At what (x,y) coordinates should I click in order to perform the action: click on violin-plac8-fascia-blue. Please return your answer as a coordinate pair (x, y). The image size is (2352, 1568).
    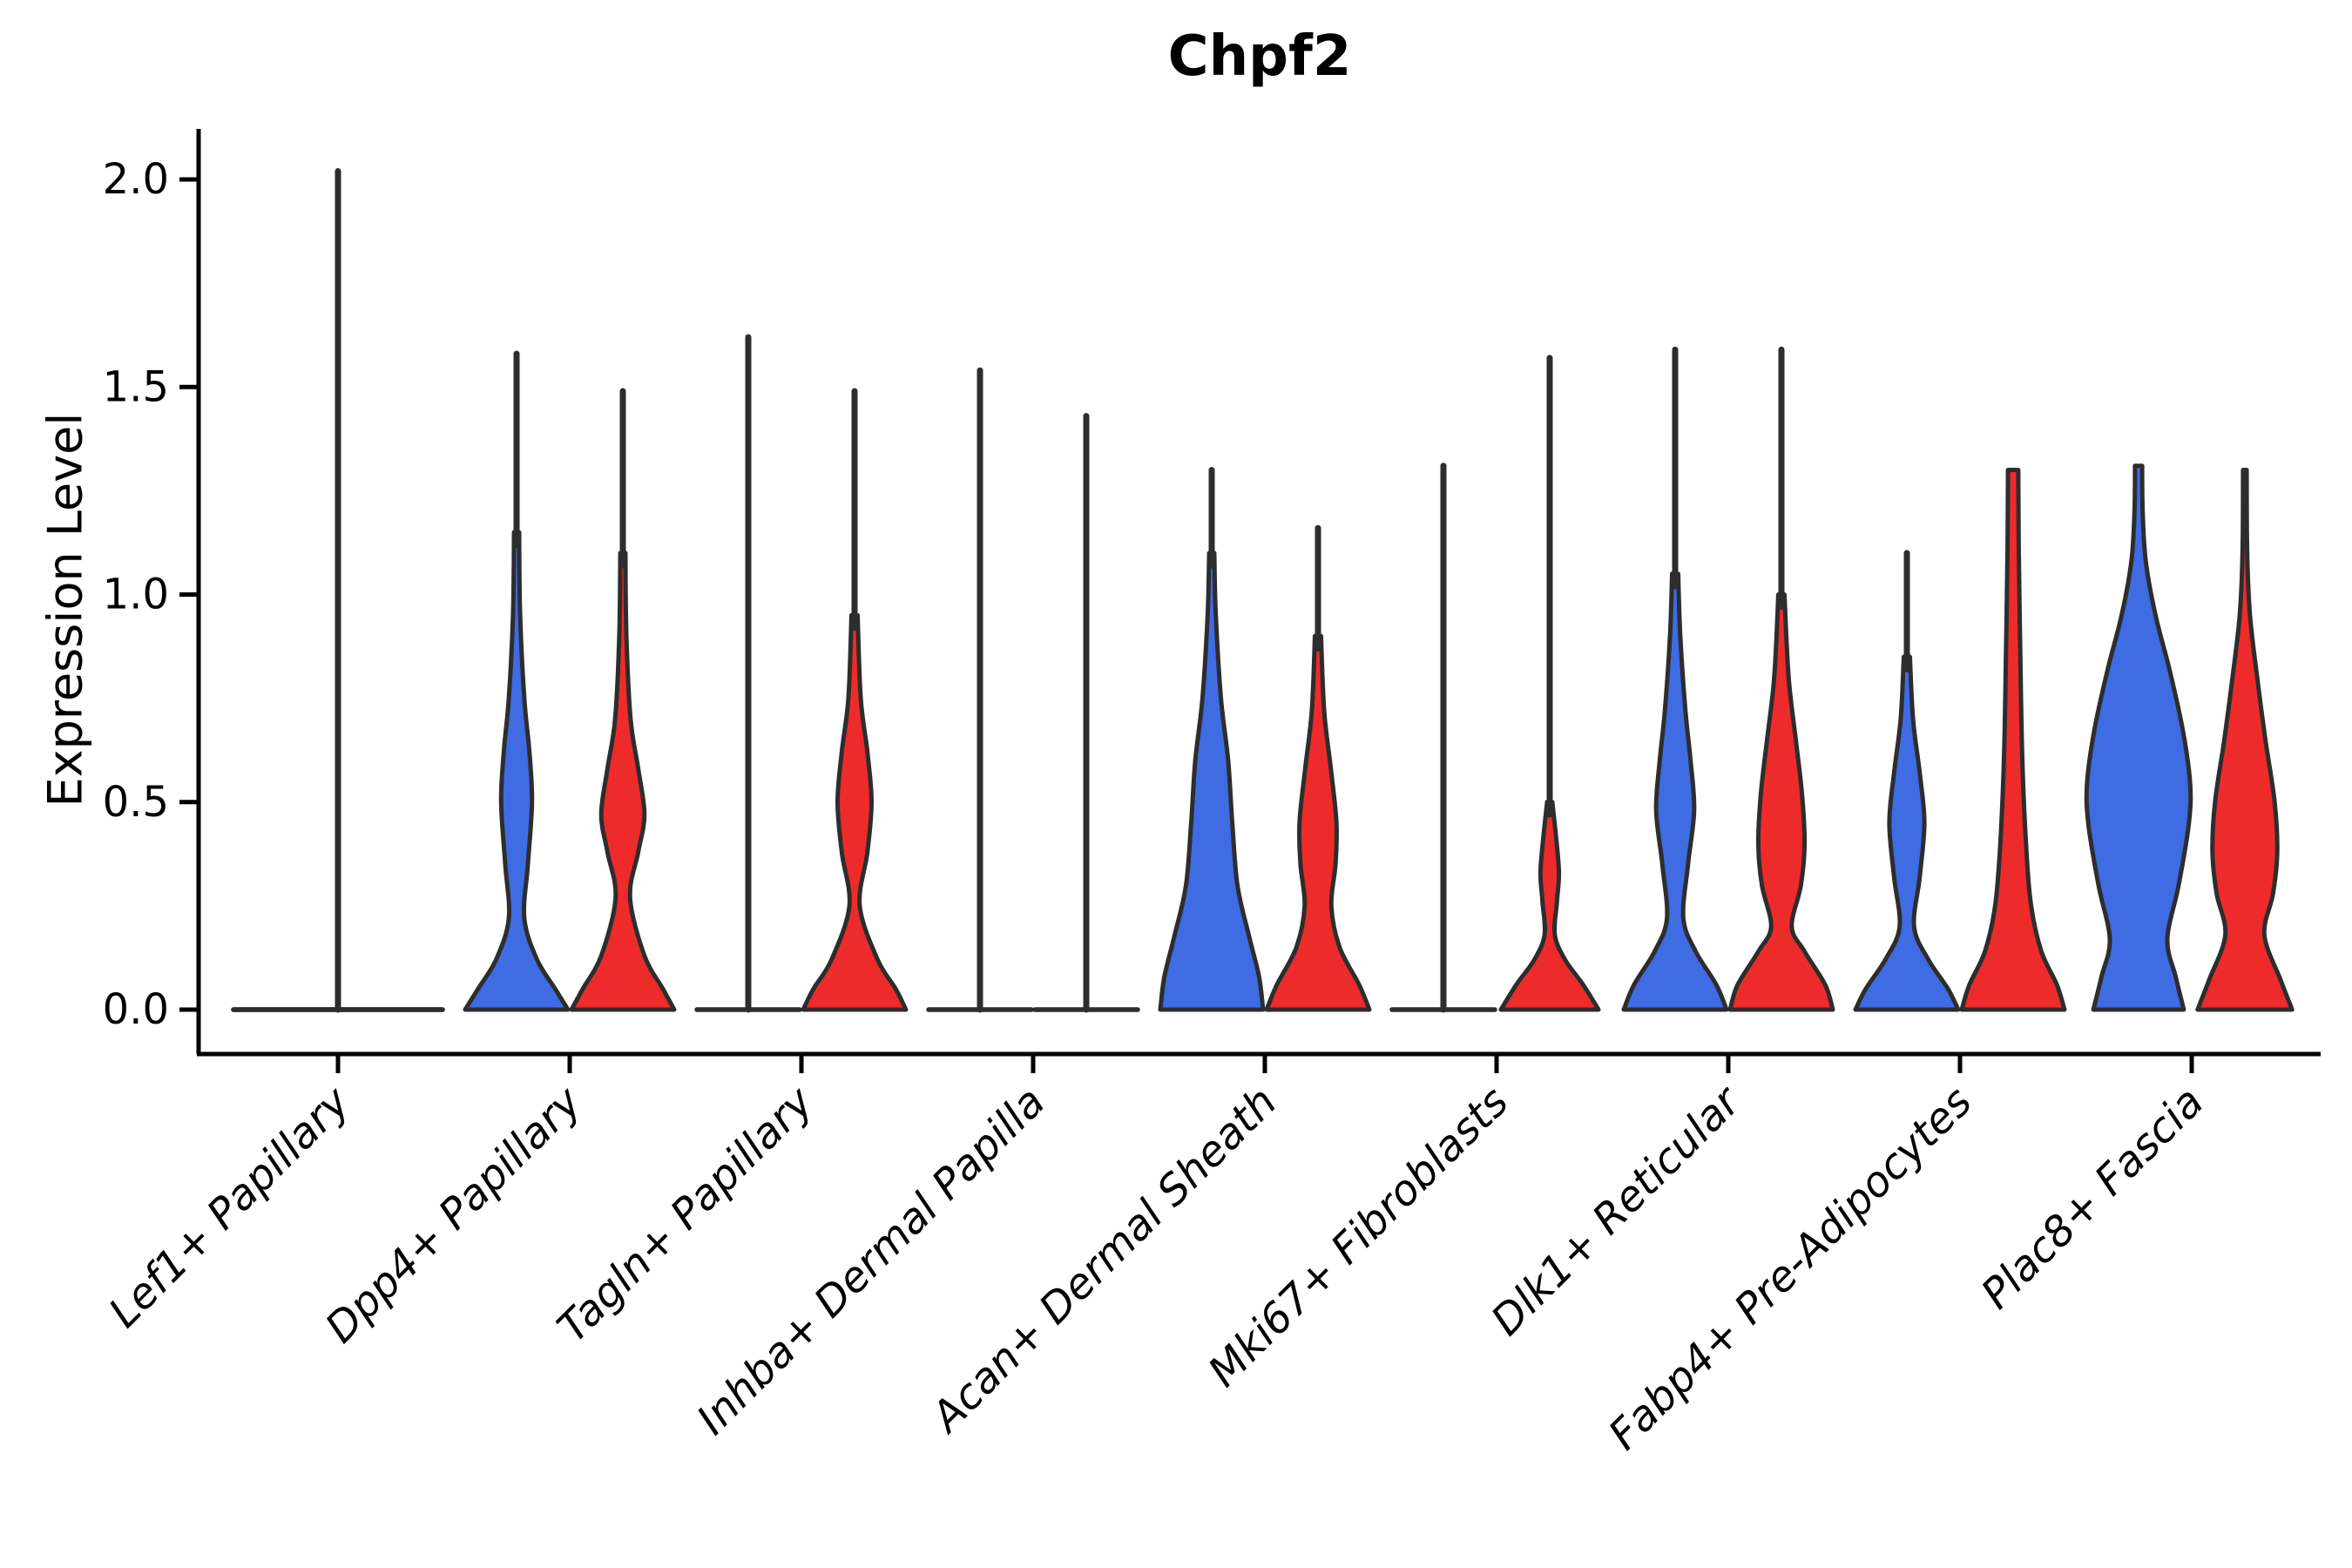
    Looking at the image, I should click on (2138, 737).